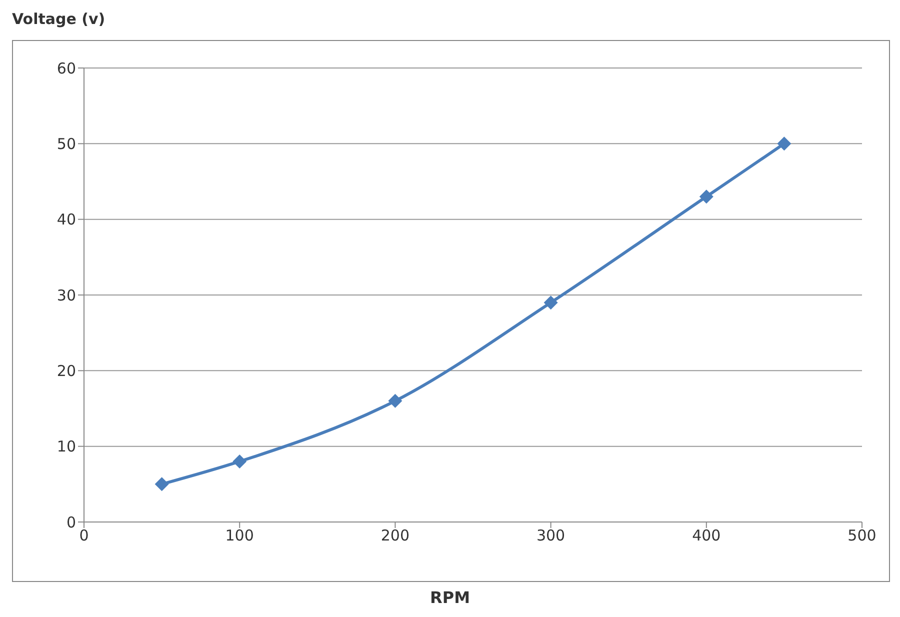 The image size is (900, 617). Describe the element at coordinates (551, 535) in the screenshot. I see `x-tick-label: 300` at that location.